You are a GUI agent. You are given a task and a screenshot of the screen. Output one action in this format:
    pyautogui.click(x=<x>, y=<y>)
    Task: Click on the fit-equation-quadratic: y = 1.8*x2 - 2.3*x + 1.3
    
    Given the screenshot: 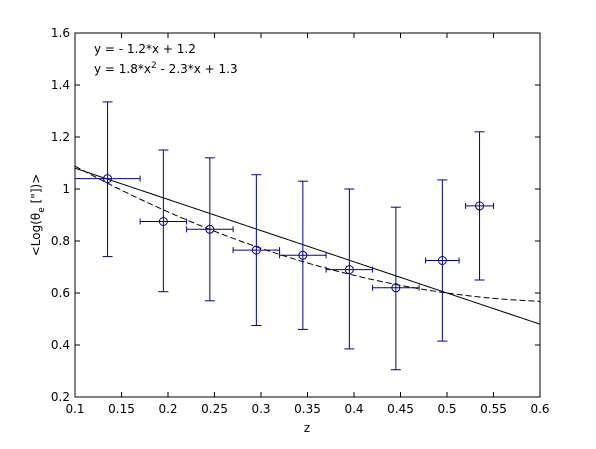 What is the action you would take?
    pyautogui.click(x=166, y=68)
    